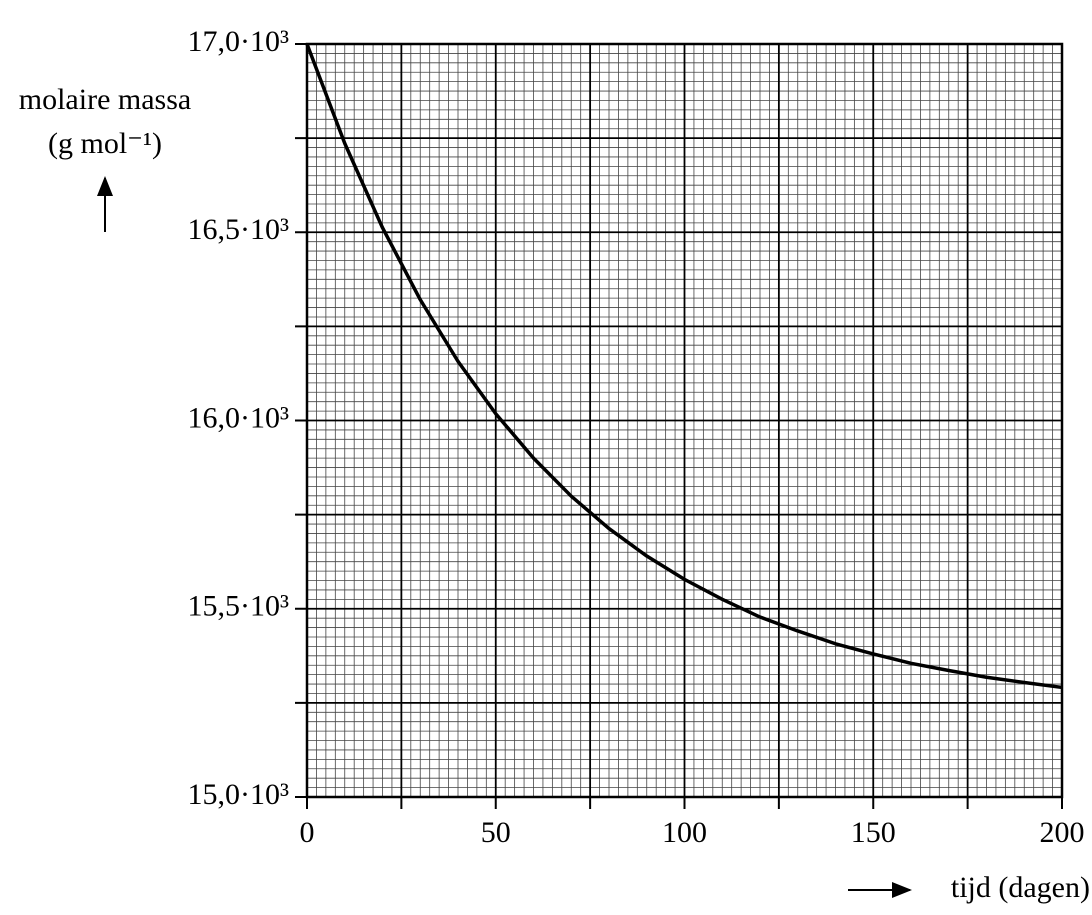 This screenshot has width=1092, height=915. Describe the element at coordinates (105, 143) in the screenshot. I see `y-axis-unit: (g mol⁻¹)` at that location.